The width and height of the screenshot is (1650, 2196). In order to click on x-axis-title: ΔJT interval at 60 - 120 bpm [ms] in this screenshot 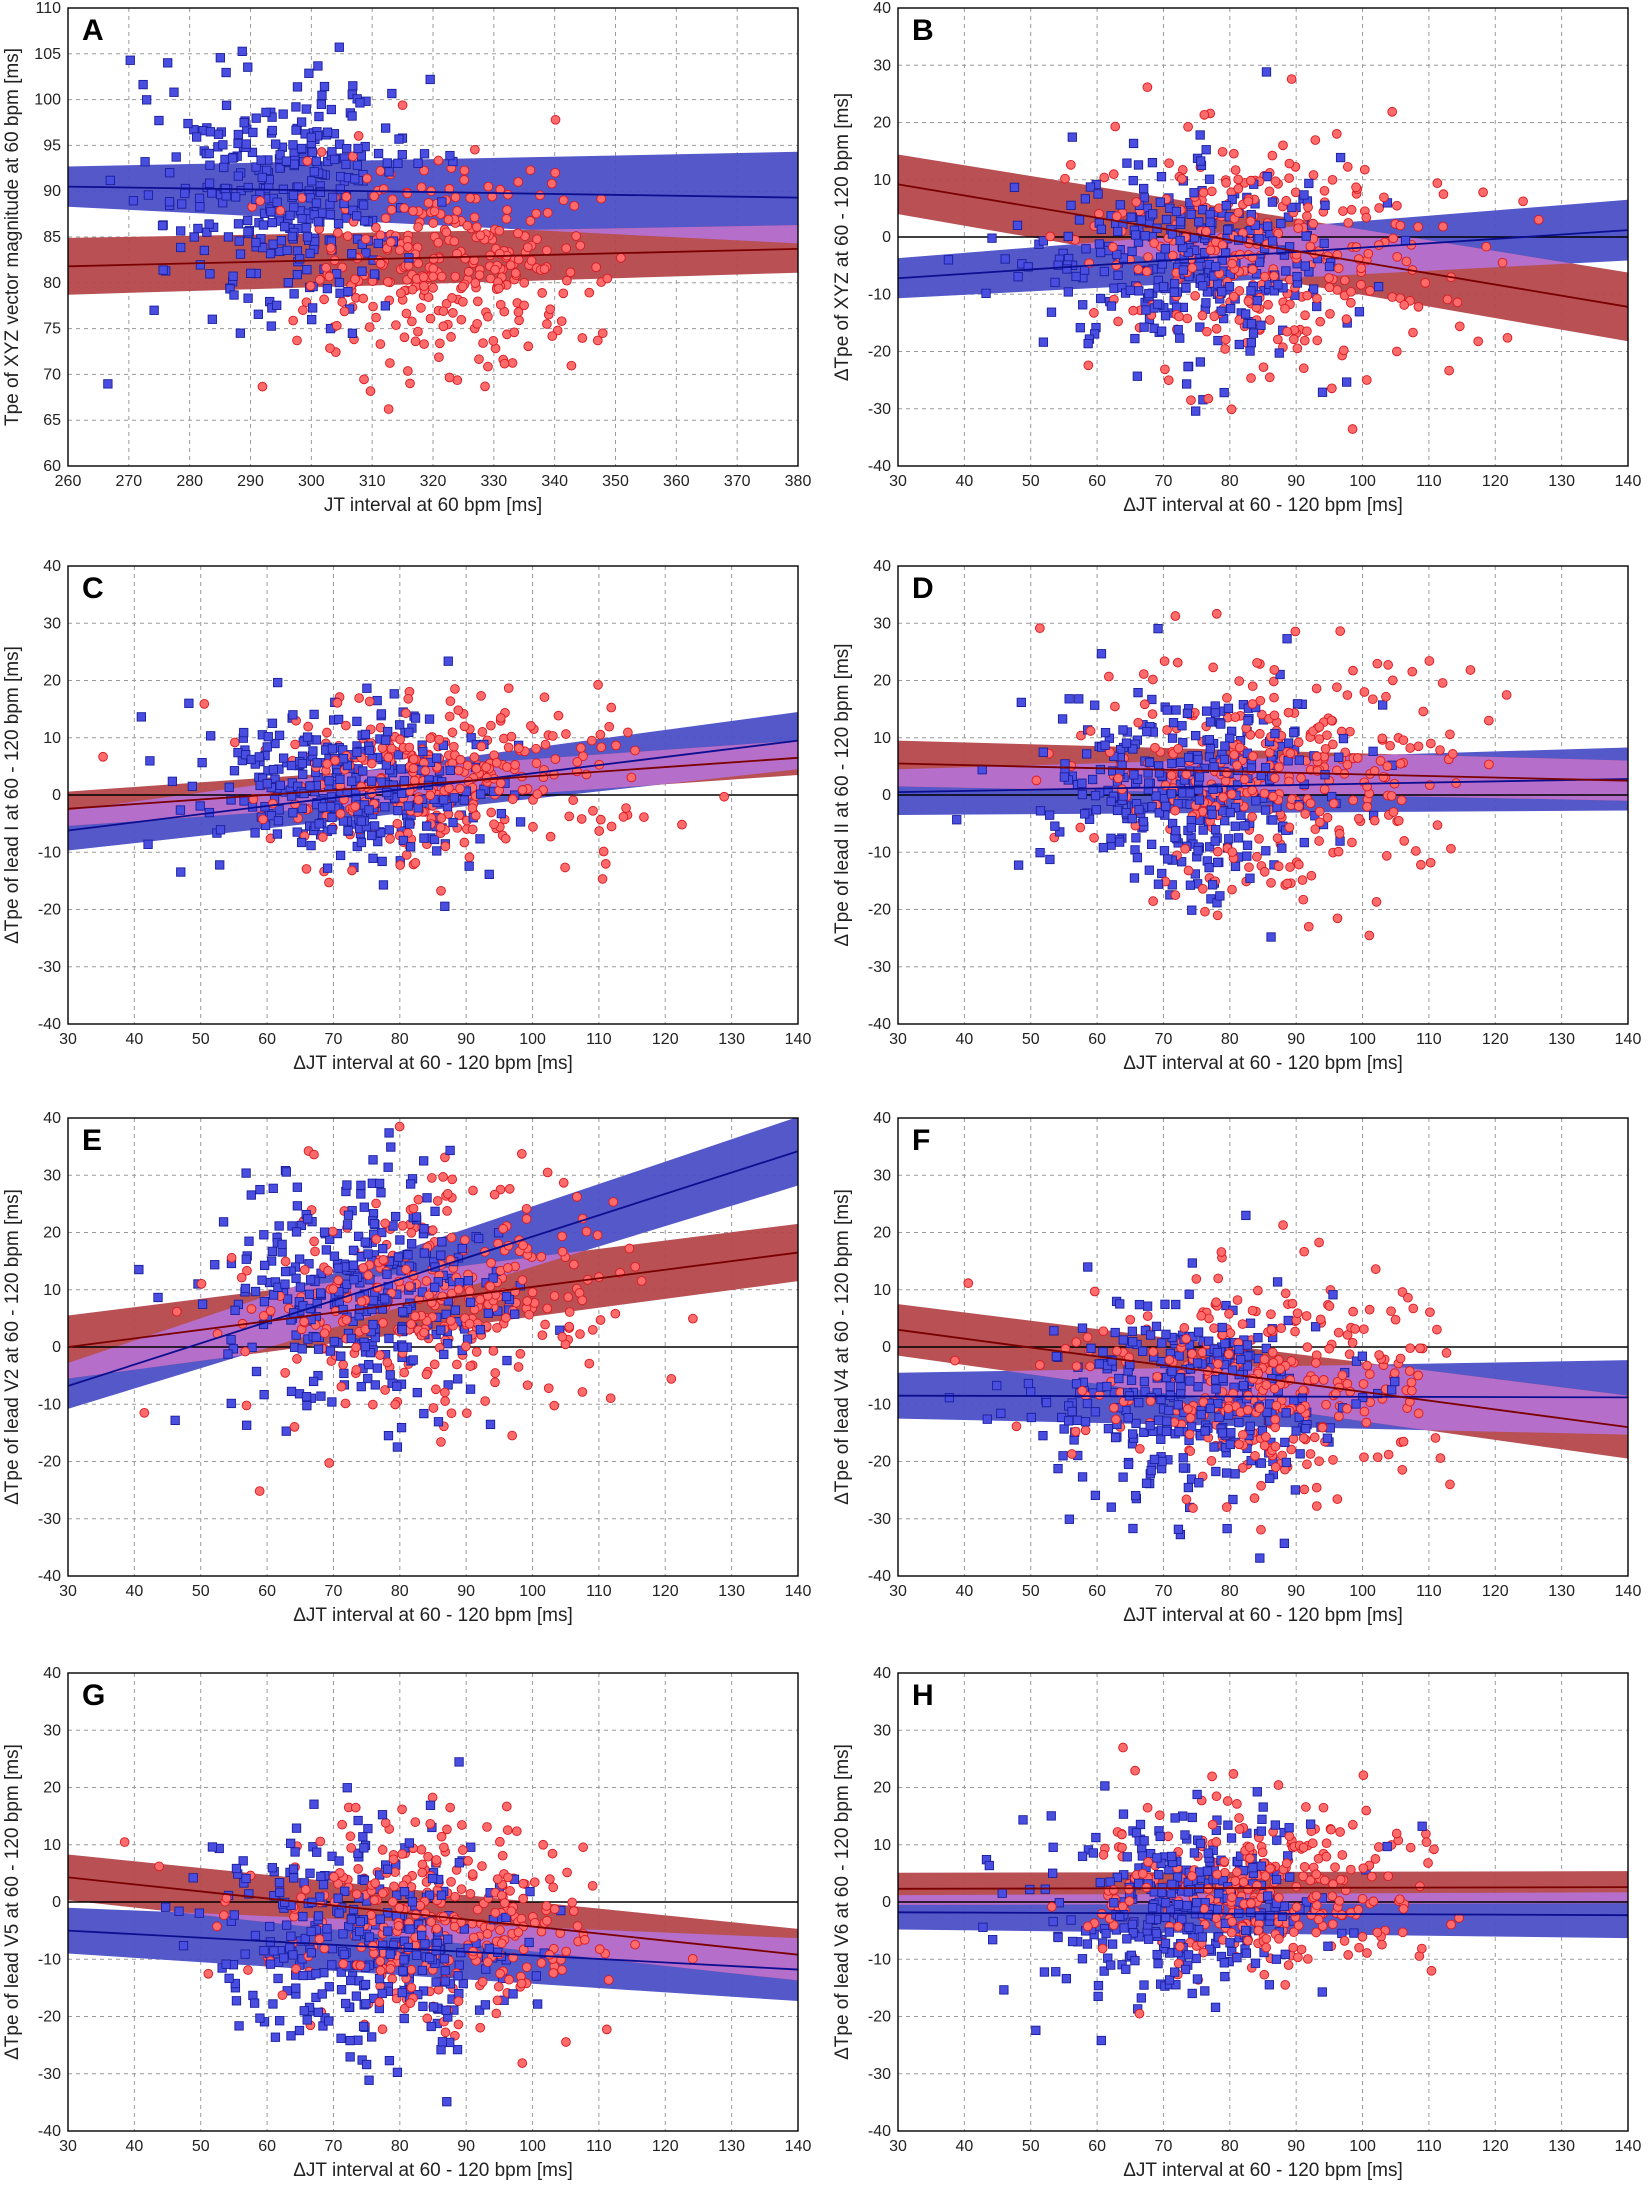, I will do `click(1263, 1615)`.